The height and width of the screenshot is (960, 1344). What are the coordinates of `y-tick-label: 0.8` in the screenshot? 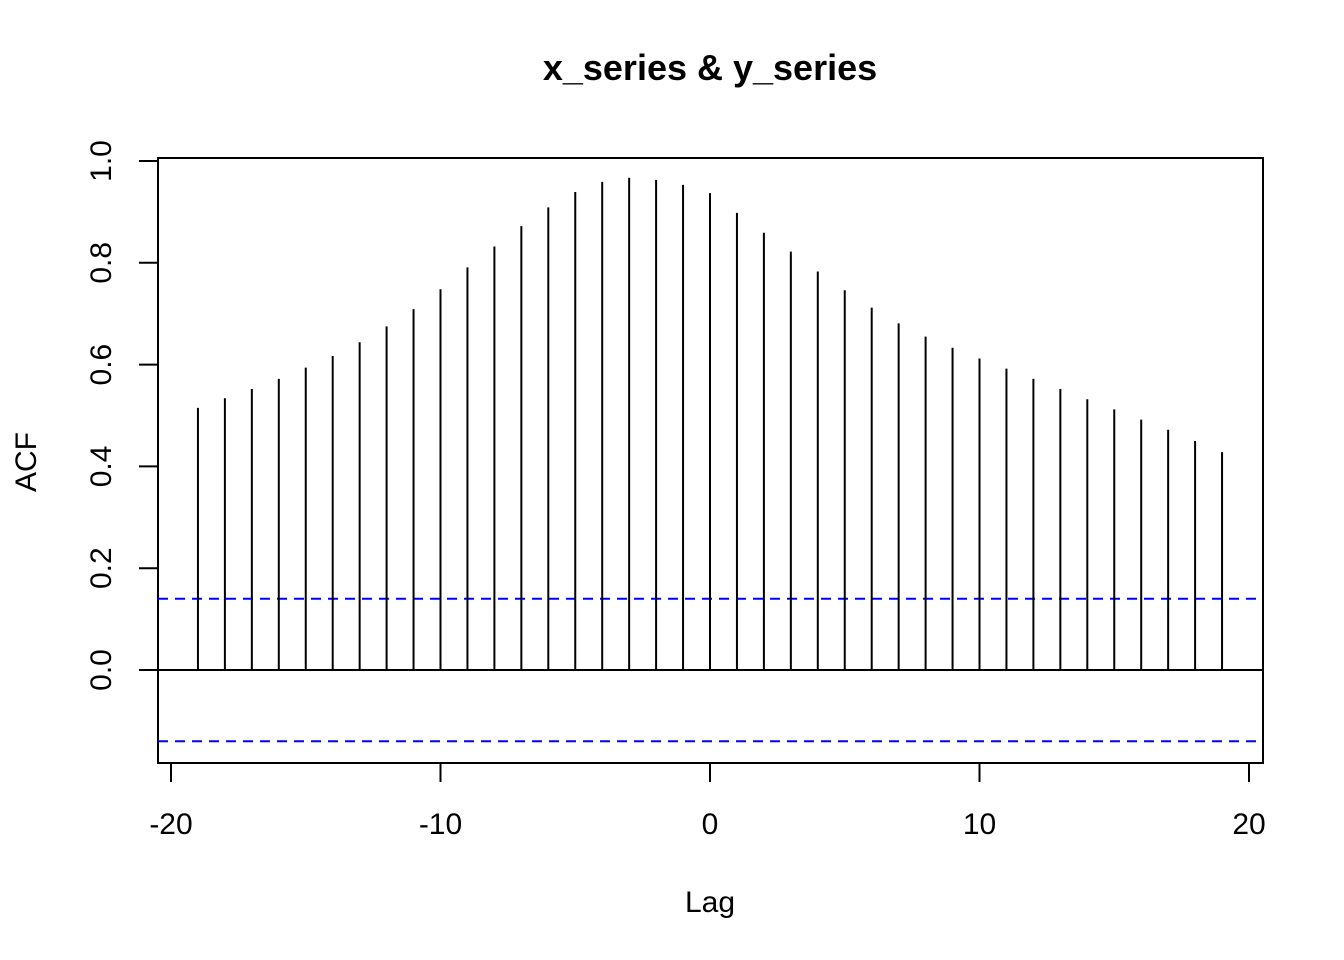 It's located at (101, 263).